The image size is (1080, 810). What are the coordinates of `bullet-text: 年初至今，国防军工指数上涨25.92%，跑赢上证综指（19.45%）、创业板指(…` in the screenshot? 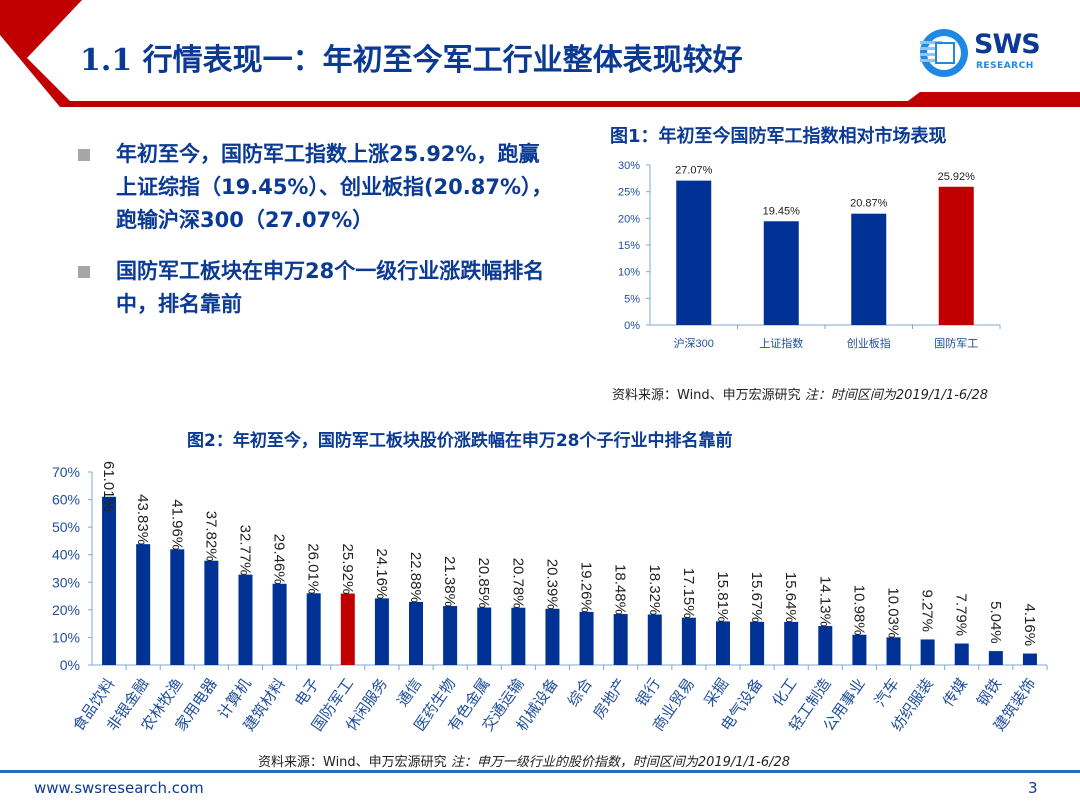 It's located at (334, 187).